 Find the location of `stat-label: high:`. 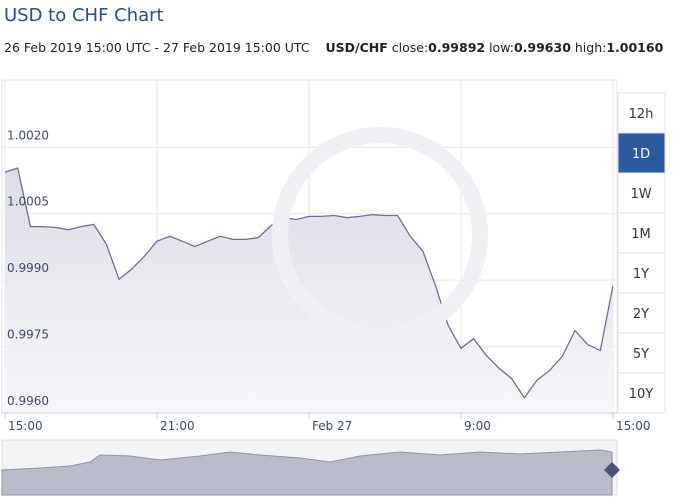

stat-label: high: is located at coordinates (590, 47).